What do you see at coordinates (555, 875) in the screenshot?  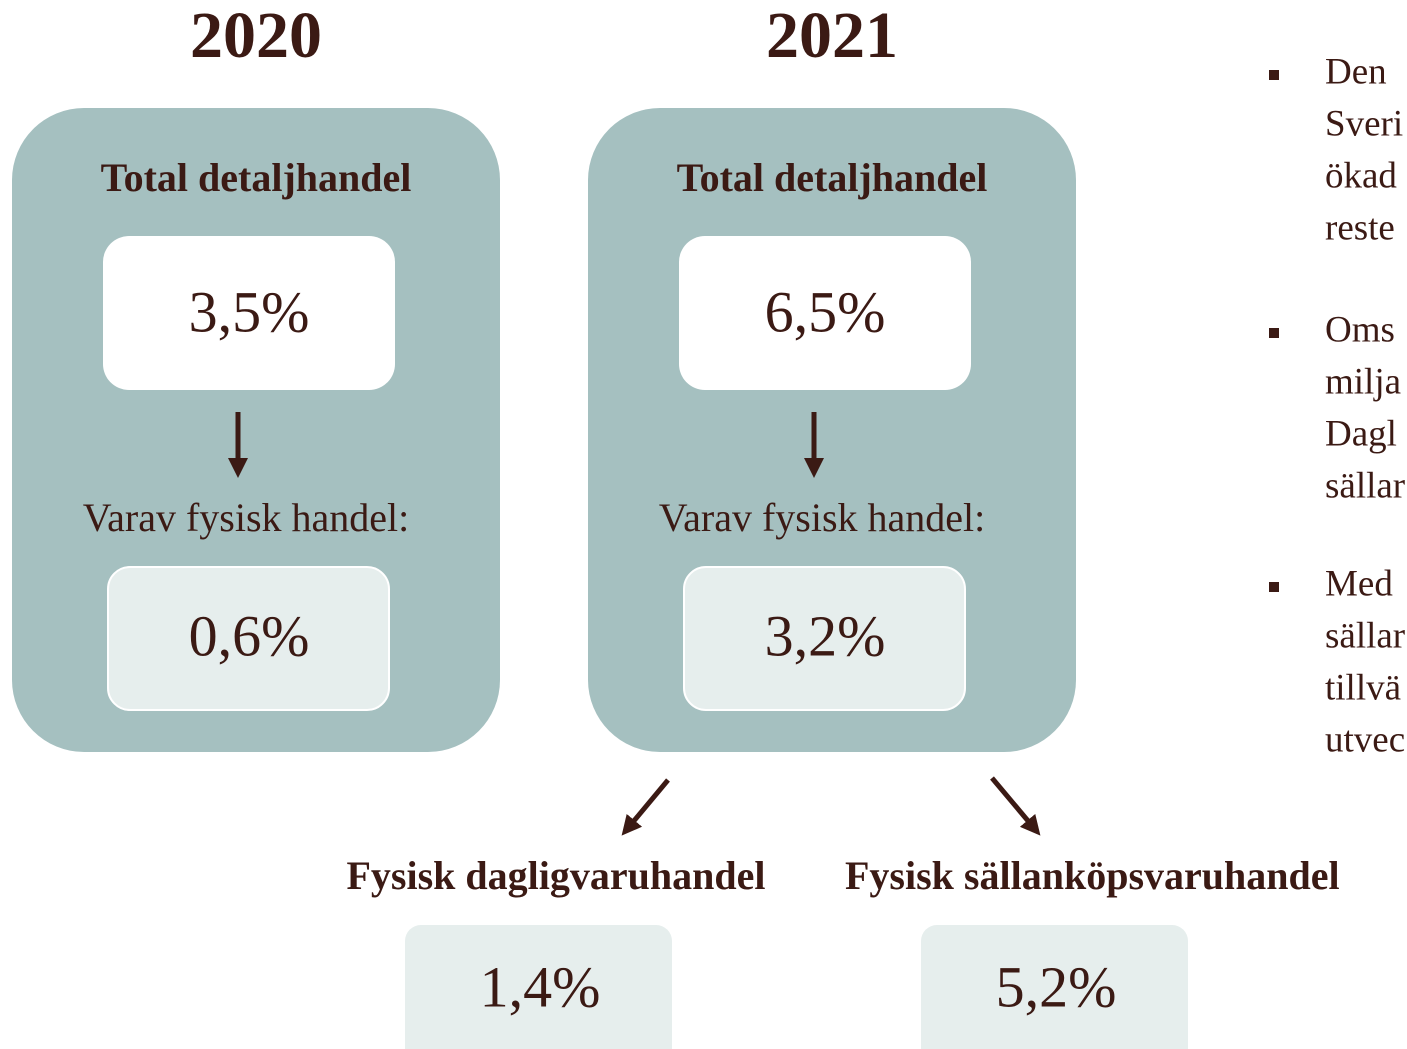 I see `breakdown-label: Fysisk dagligvaruhandel` at bounding box center [555, 875].